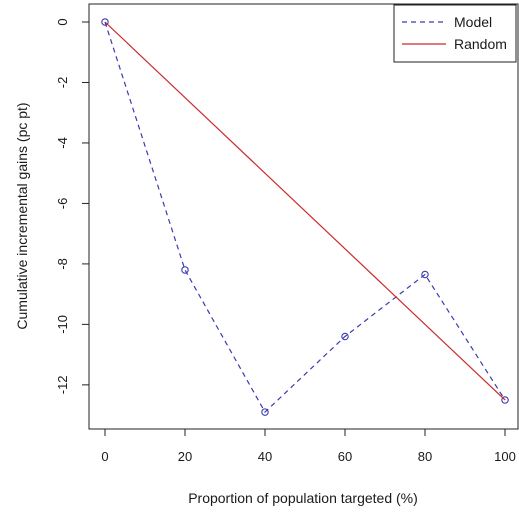 Image resolution: width=519 pixels, height=517 pixels. Describe the element at coordinates (308, 446) in the screenshot. I see `x-axis: 0 20 40 60 80 100` at that location.